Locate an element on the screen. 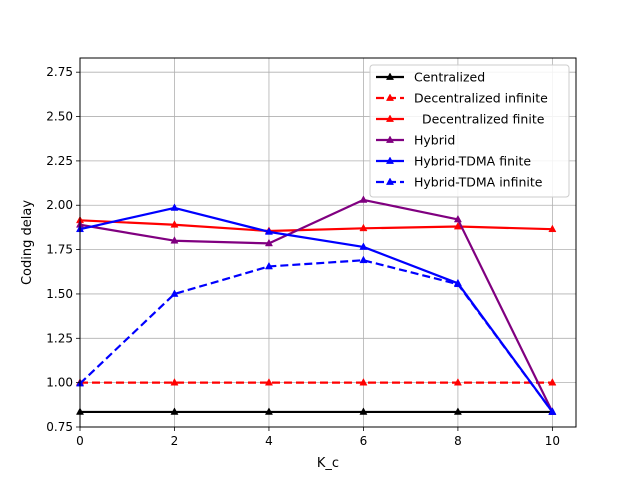 The width and height of the screenshot is (640, 484). y-tick-label: 2.75 is located at coordinates (59, 72).